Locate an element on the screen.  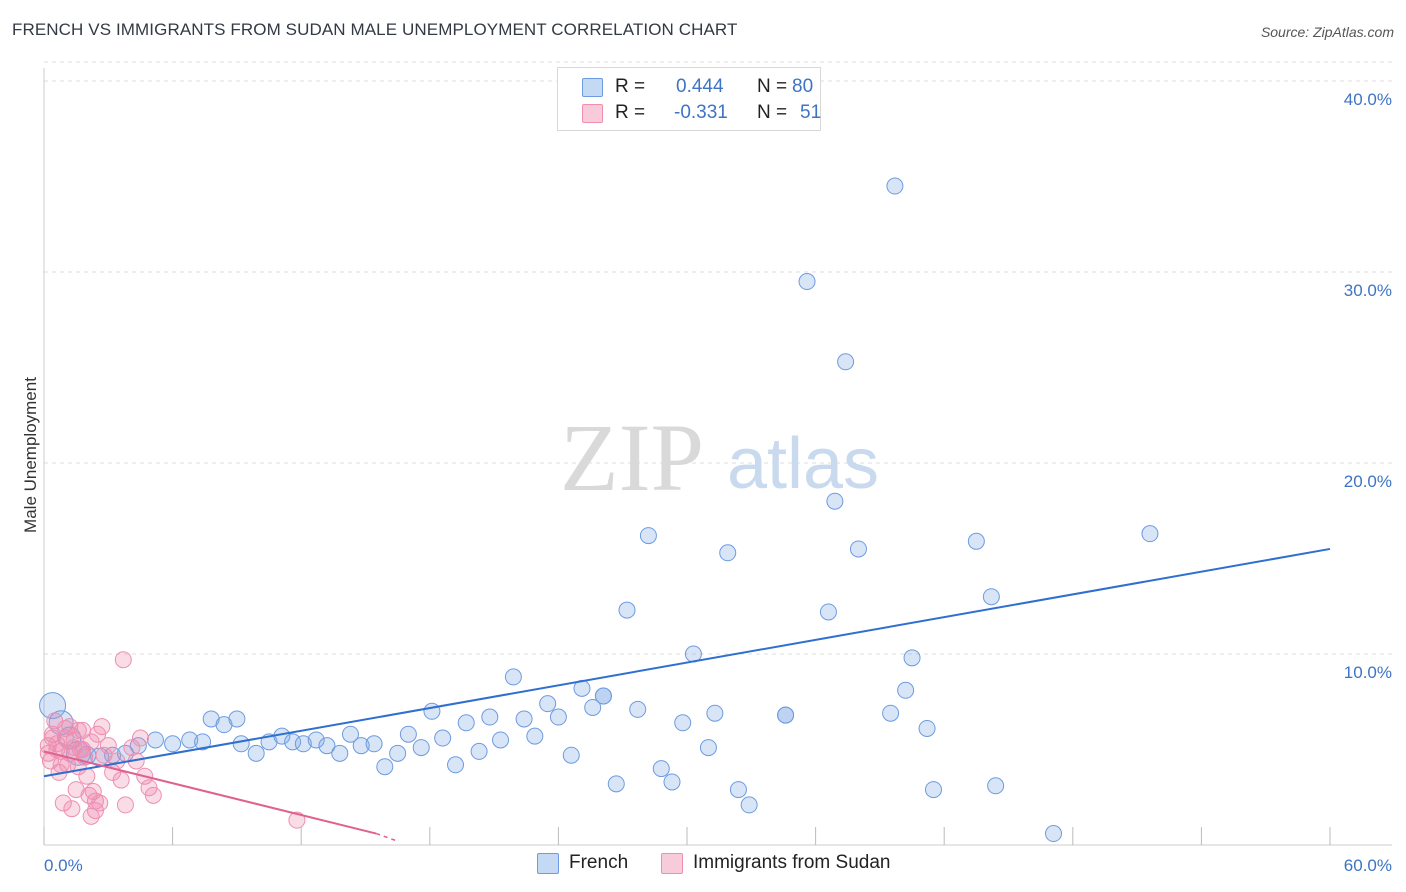
french-swatch is located at coordinates (592, 87).